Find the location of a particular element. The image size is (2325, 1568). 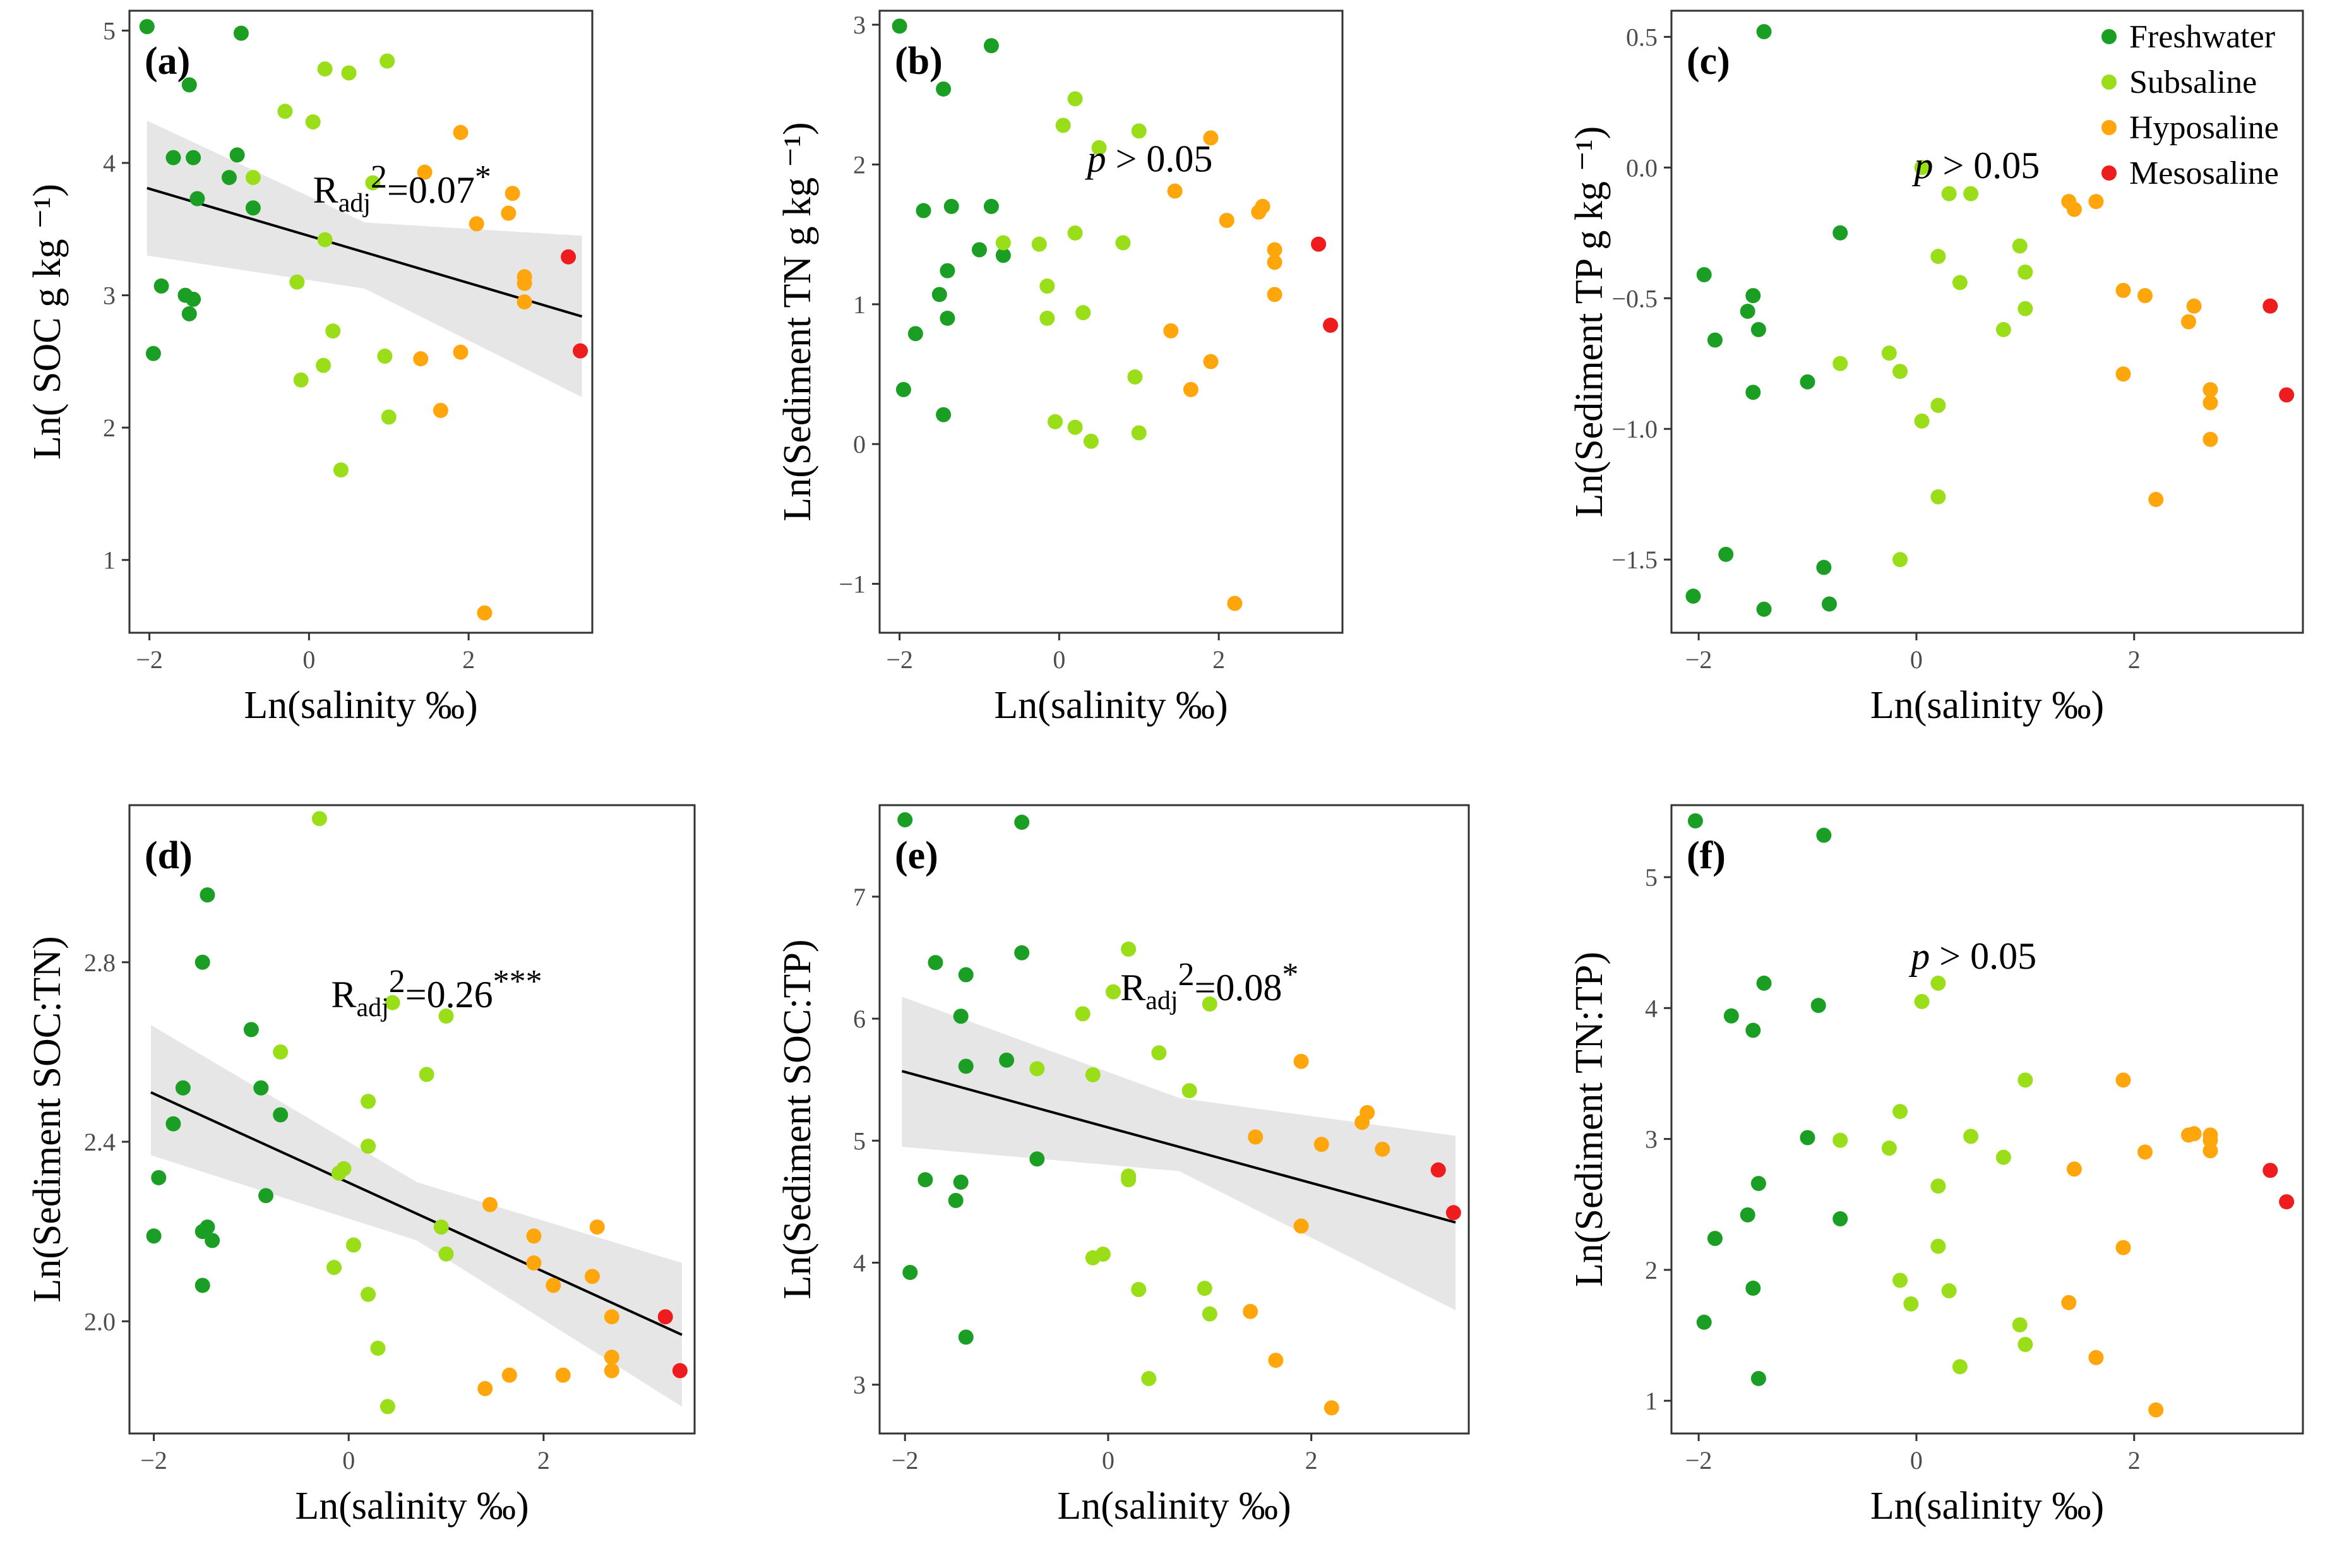

x-axis-label-d: Ln(salinity ‰) is located at coordinates (412, 1507).